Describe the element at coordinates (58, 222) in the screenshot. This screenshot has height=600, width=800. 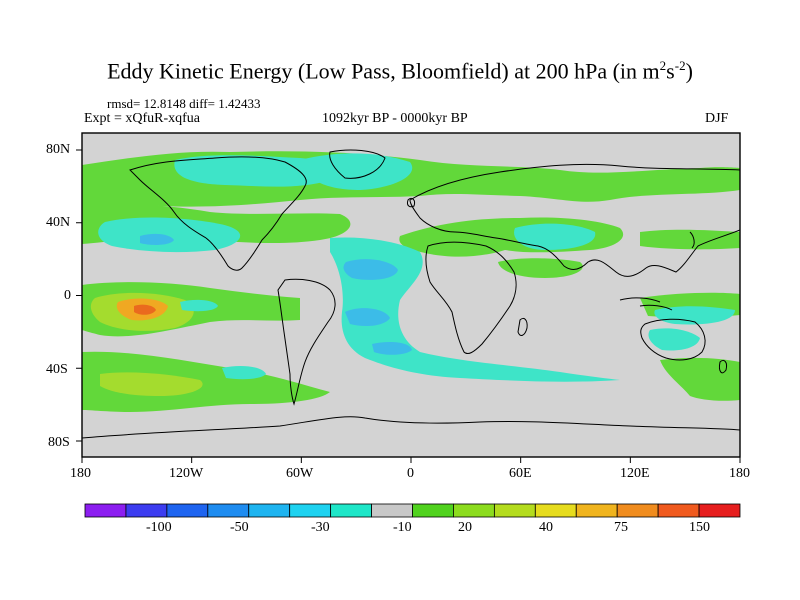
I see `lat-label-40n: 40N` at that location.